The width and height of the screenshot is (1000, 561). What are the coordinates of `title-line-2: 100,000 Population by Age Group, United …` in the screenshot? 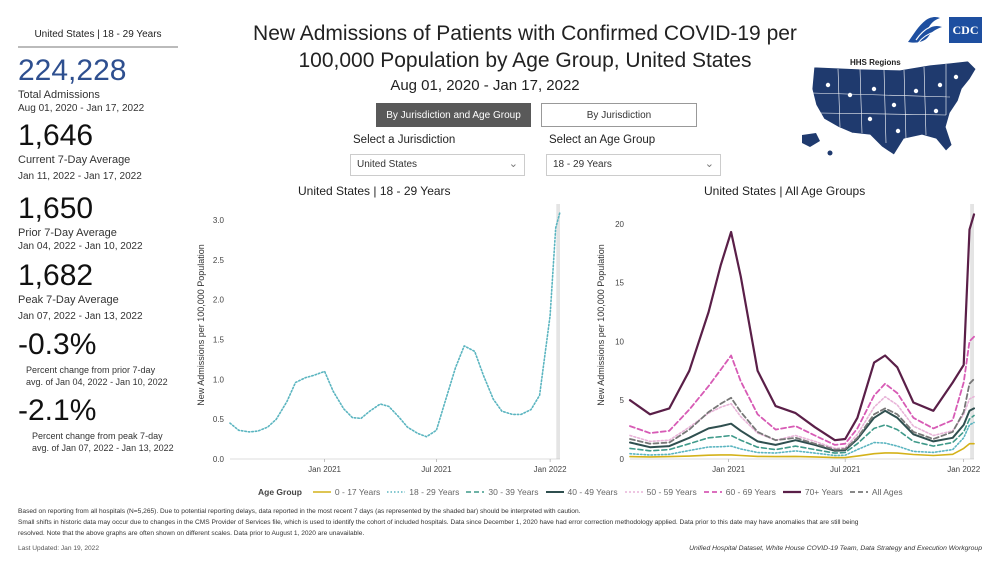 It's located at (525, 61).